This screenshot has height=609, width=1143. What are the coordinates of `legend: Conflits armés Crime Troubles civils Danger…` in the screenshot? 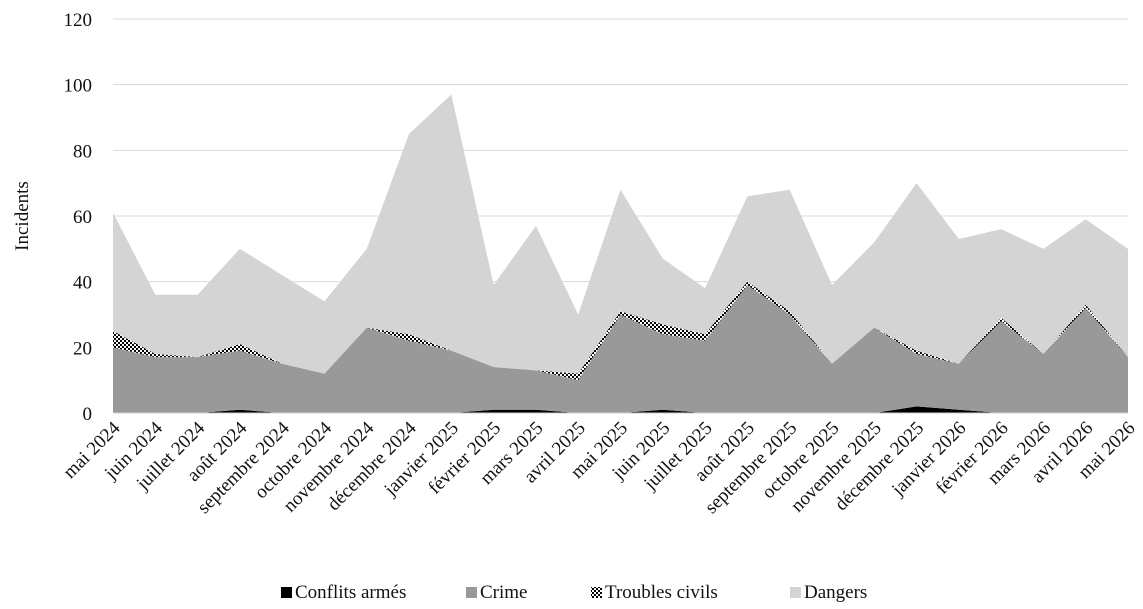 It's located at (574, 592).